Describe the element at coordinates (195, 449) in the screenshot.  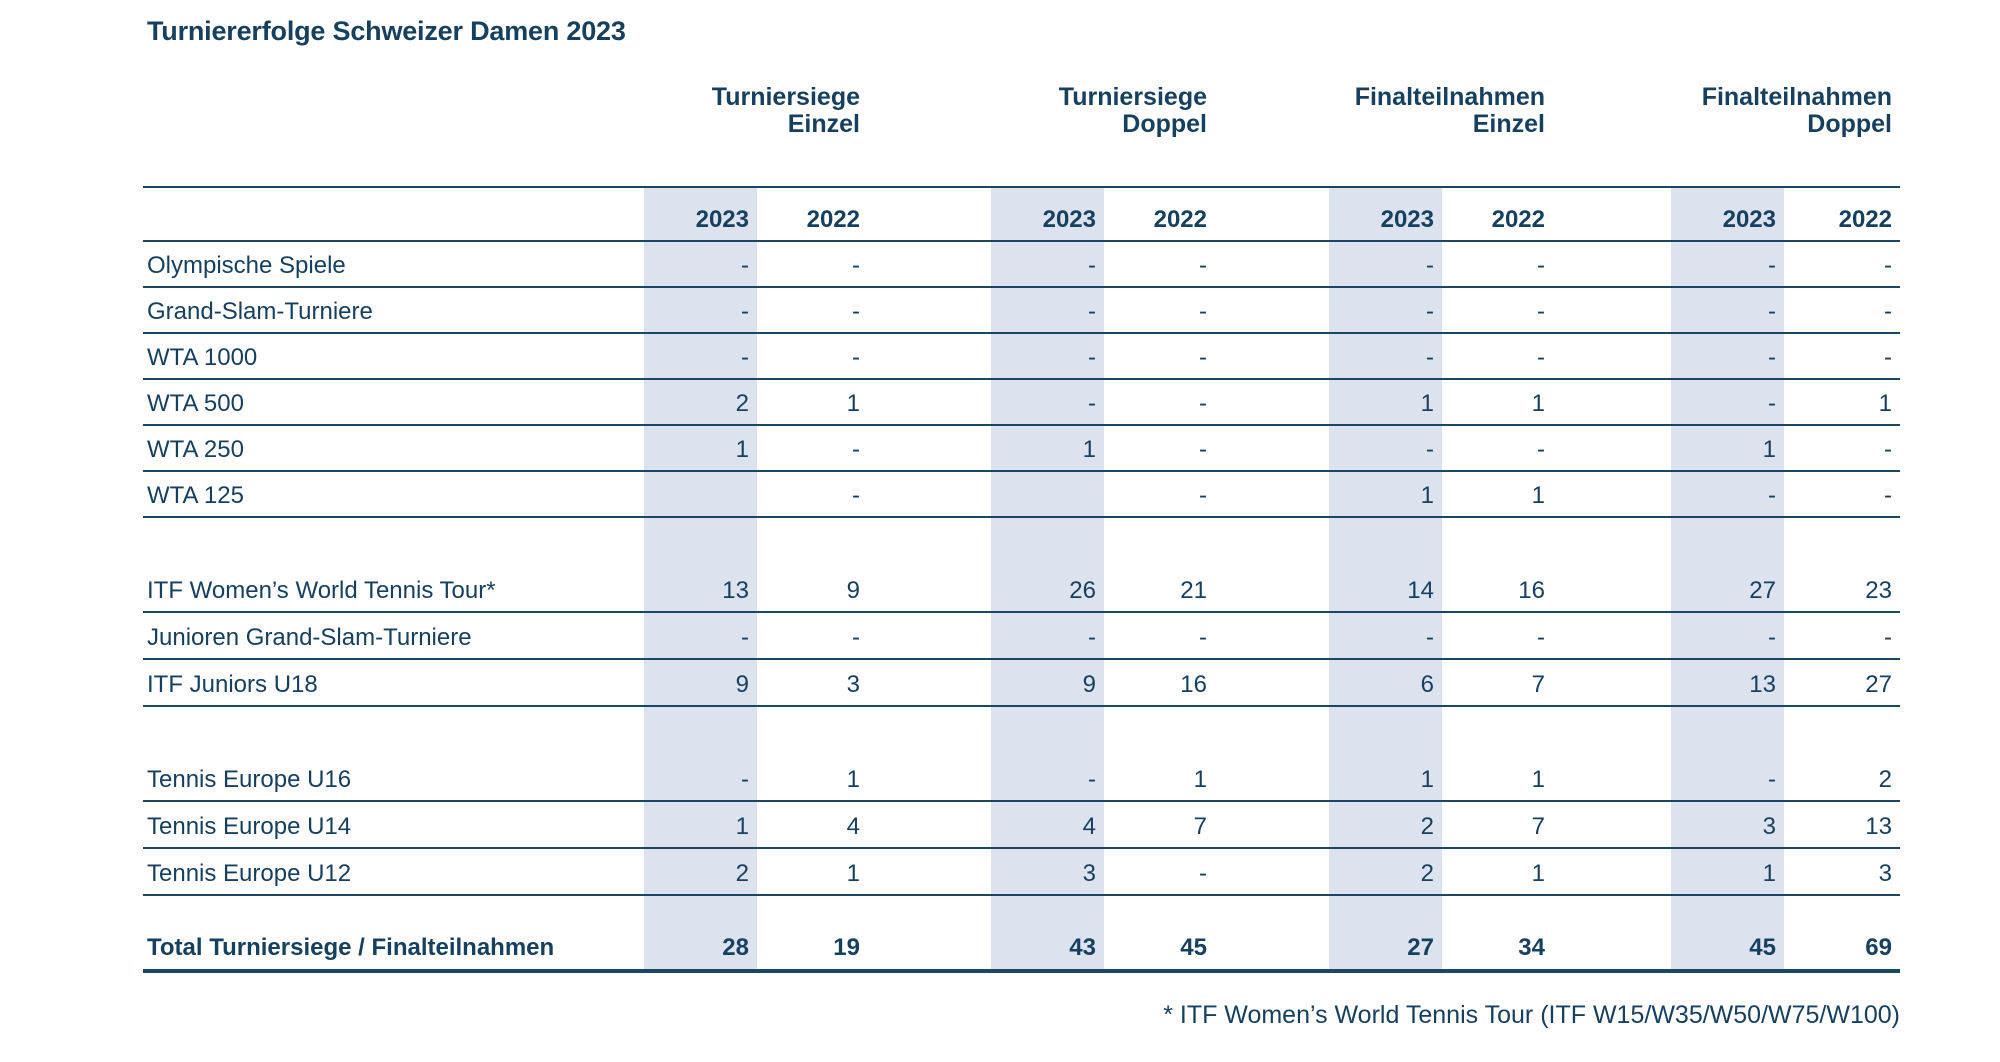
I see `row-label: WTA 250` at that location.